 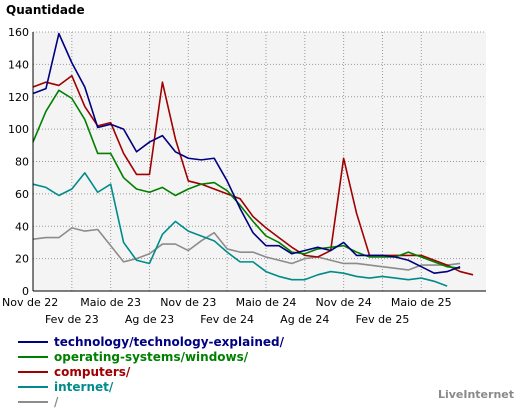 I want to click on x-tick-label: Nov de 22, so click(x=30, y=302).